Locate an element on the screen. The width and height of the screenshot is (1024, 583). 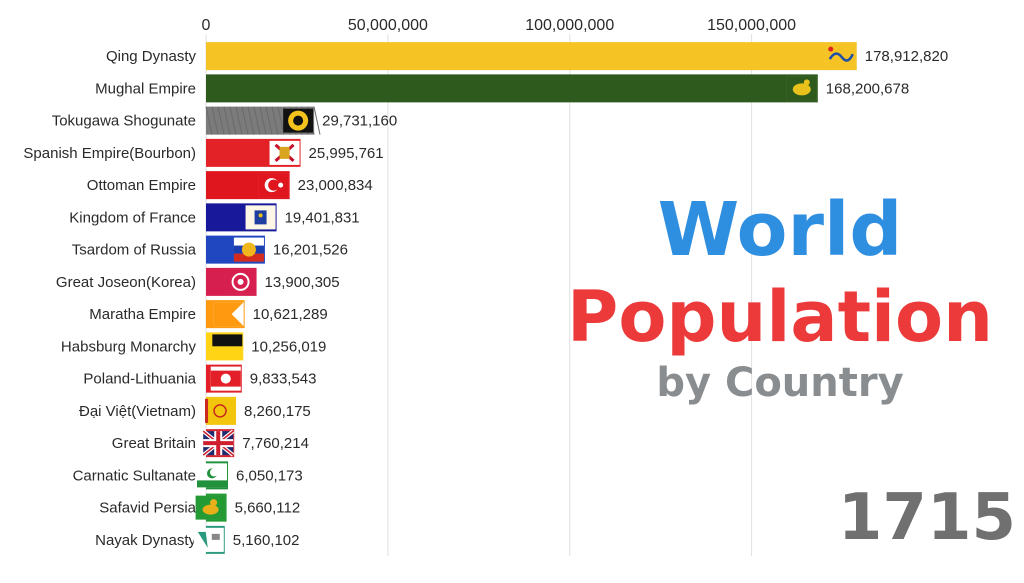
value-label: 19,401,831 is located at coordinates (322, 217).